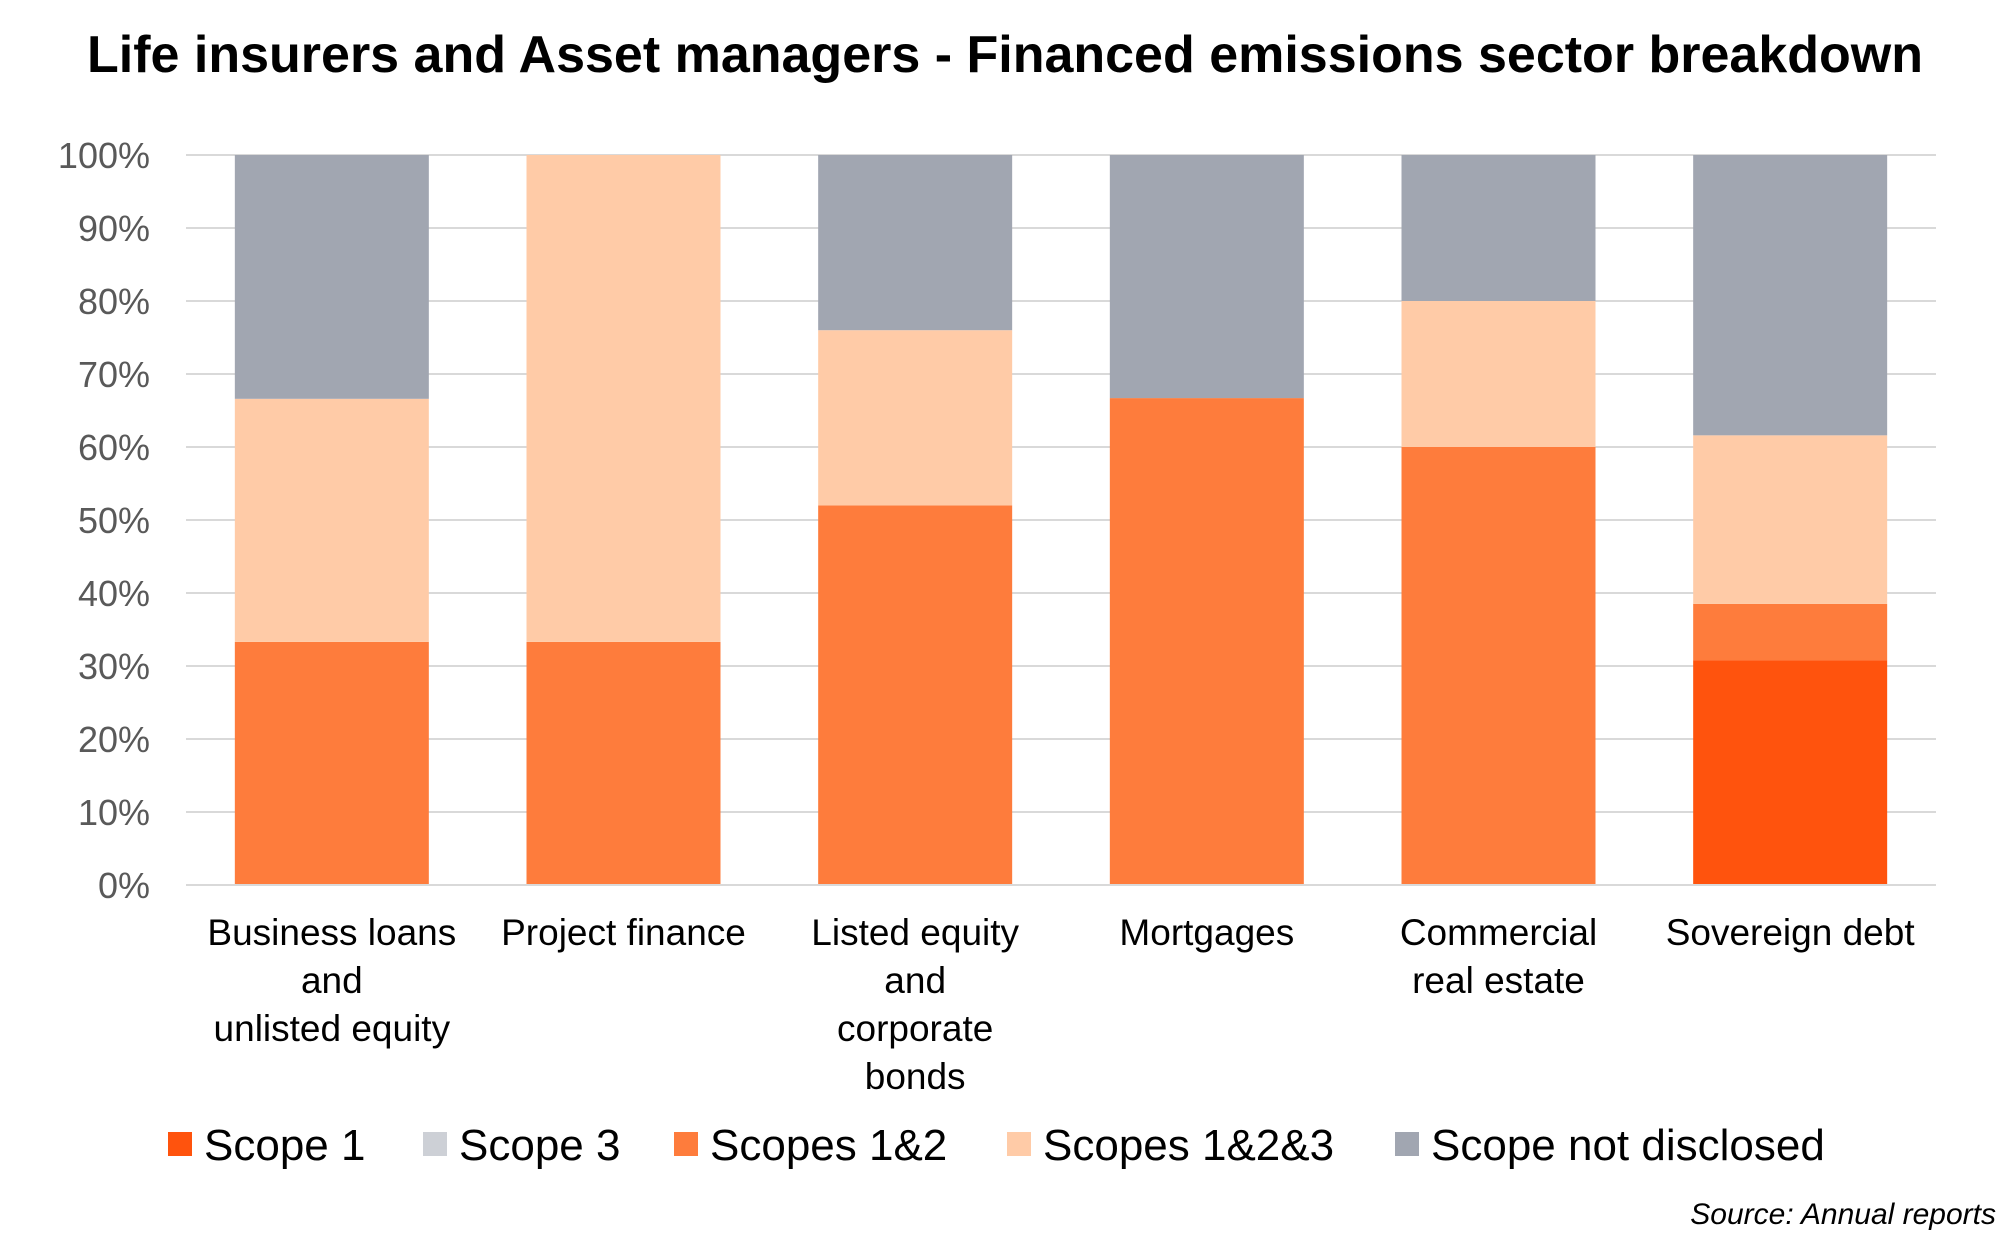 The height and width of the screenshot is (1242, 2010). I want to click on source-note: Source: Annual reports, so click(1843, 1214).